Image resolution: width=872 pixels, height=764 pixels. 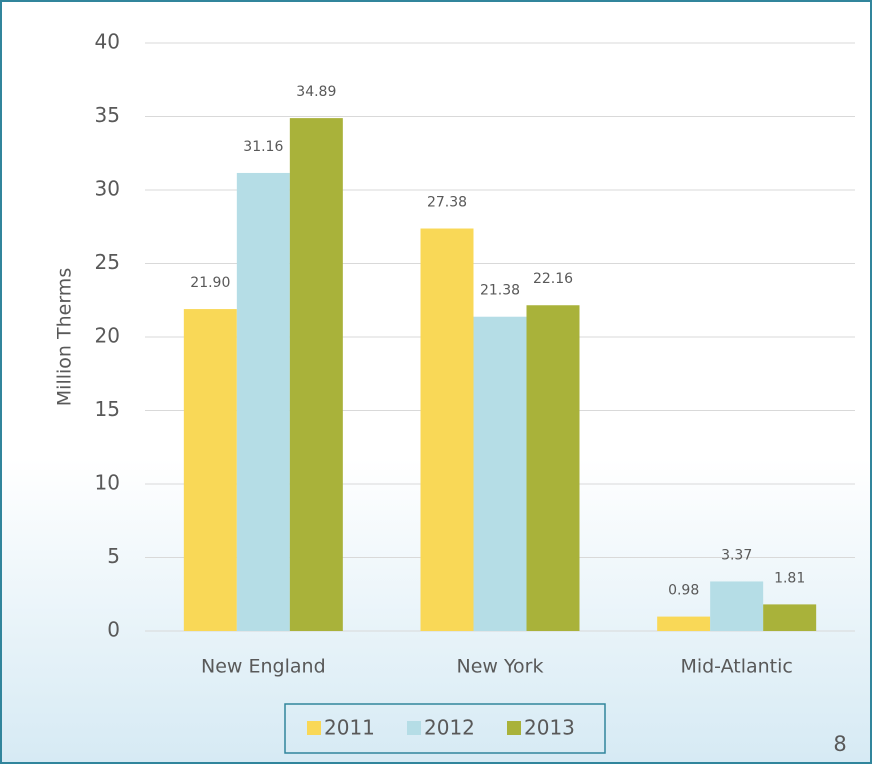 What do you see at coordinates (447, 203) in the screenshot?
I see `value-label: 27.38` at bounding box center [447, 203].